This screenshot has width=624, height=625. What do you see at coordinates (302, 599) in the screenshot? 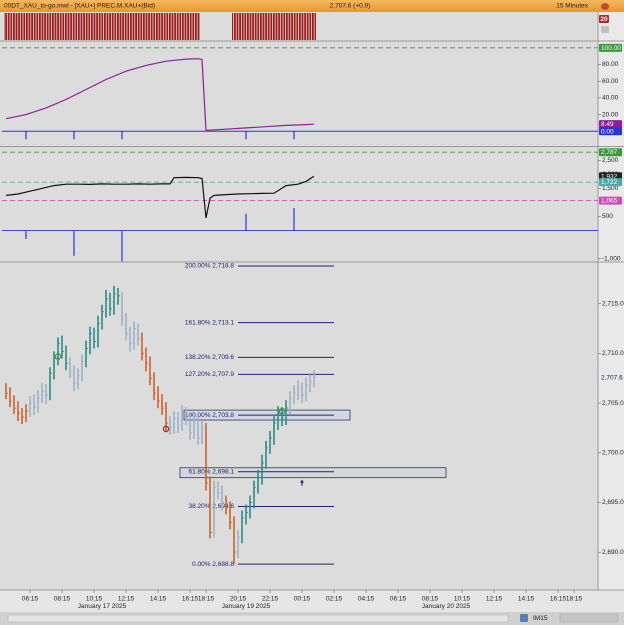
I see `x-tick-label: 00:15` at bounding box center [302, 599].